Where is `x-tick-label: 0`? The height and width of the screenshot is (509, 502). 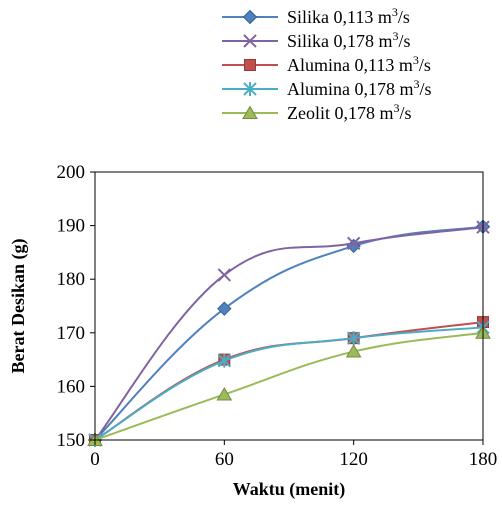 x-tick-label: 0 is located at coordinates (95, 459).